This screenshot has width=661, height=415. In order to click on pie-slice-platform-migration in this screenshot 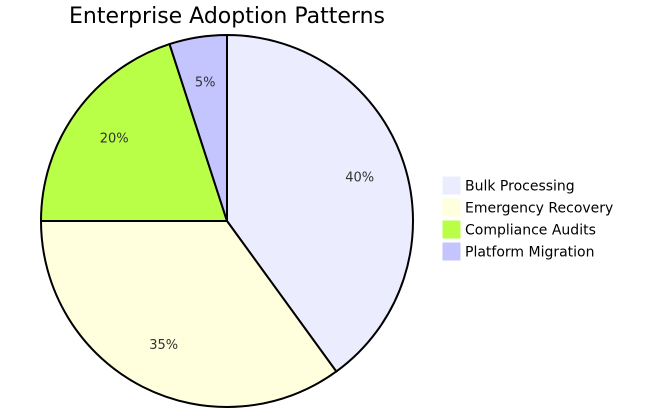, I will do `click(198, 127)`.